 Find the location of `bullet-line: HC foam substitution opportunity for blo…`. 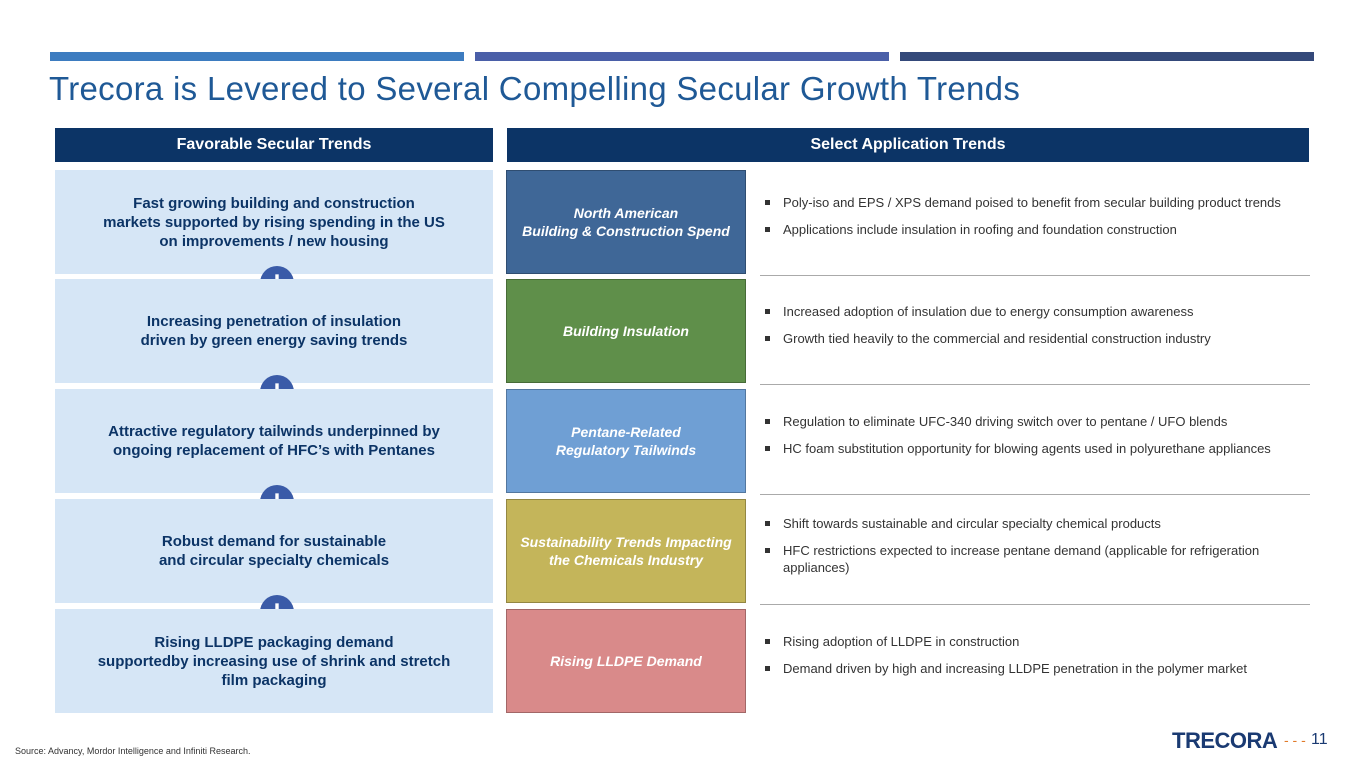

bullet-line: HC foam substitution opportunity for blo… is located at coordinates (1027, 448).